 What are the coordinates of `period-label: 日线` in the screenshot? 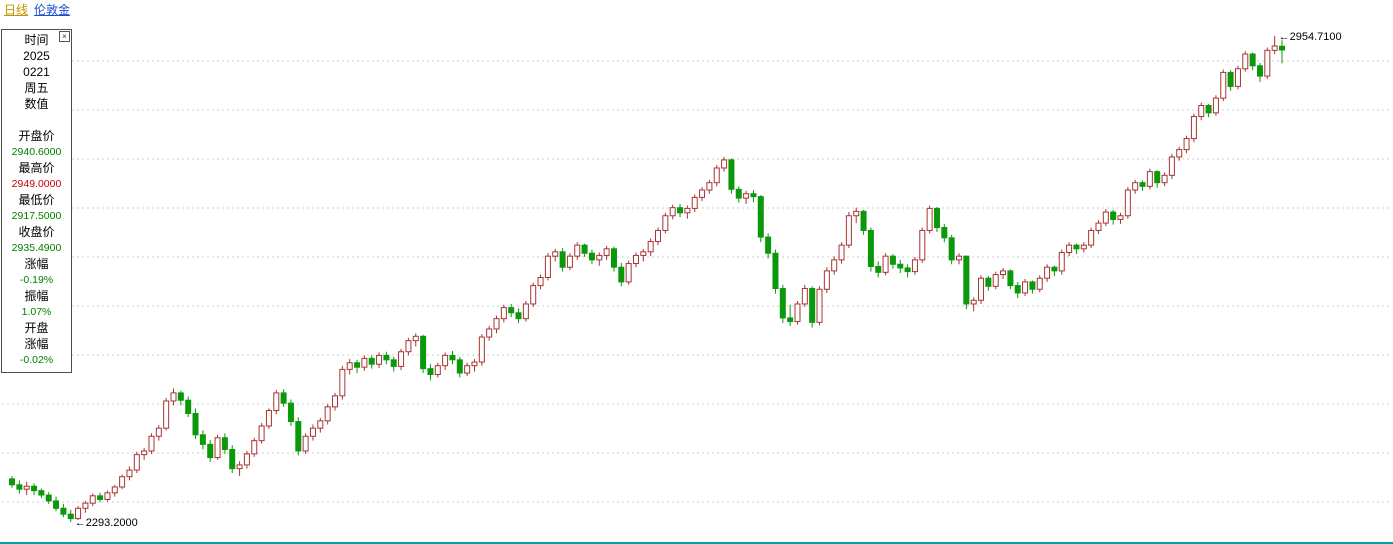 It's located at (16, 10).